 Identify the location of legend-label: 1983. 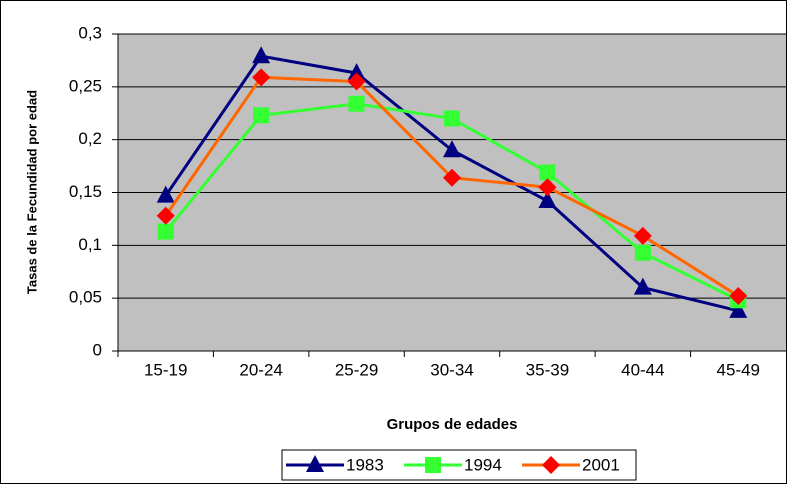
(365, 464).